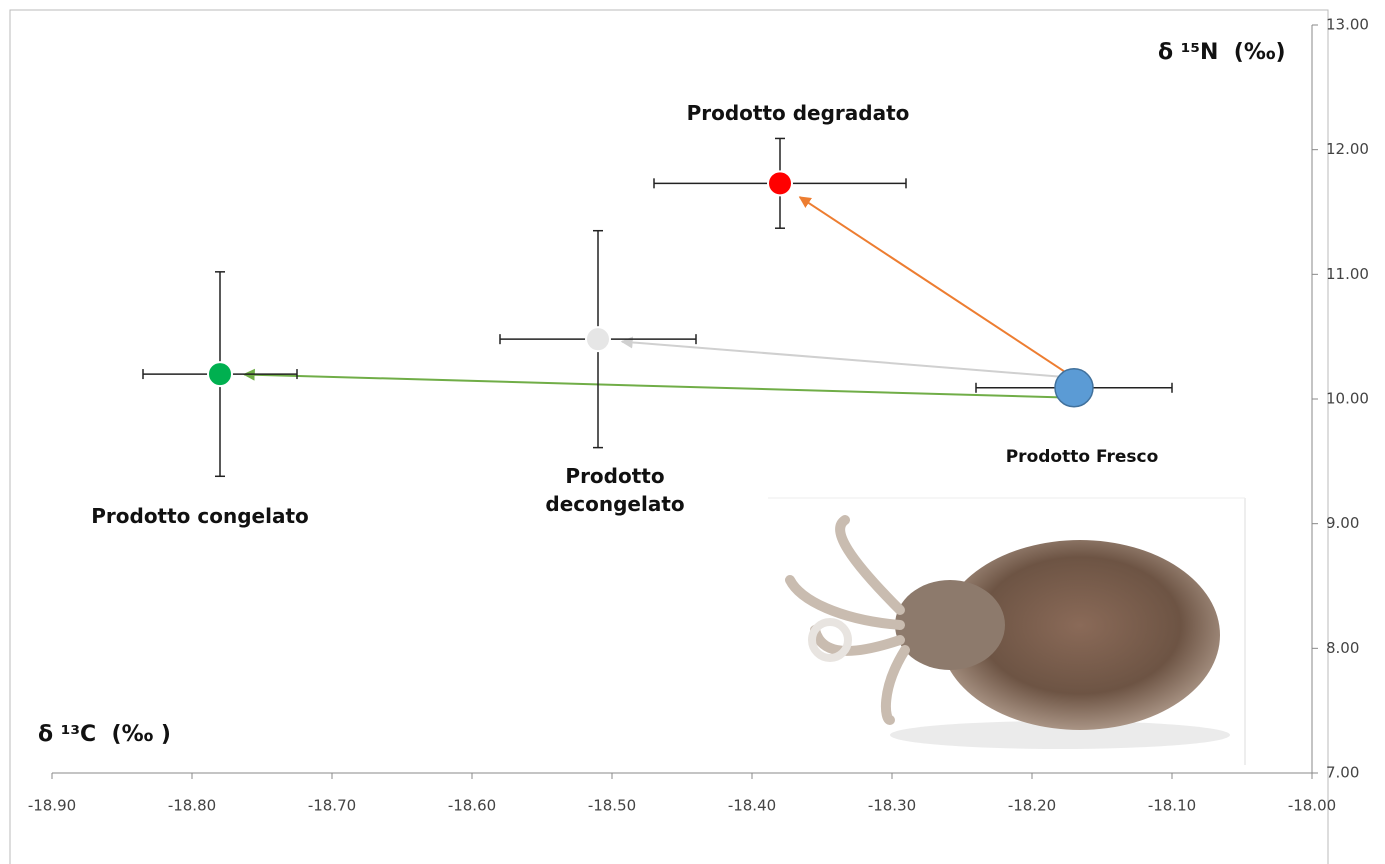 This screenshot has width=1385, height=864. What do you see at coordinates (1347, 149) in the screenshot?
I see `y-tick-label: 12.00` at bounding box center [1347, 149].